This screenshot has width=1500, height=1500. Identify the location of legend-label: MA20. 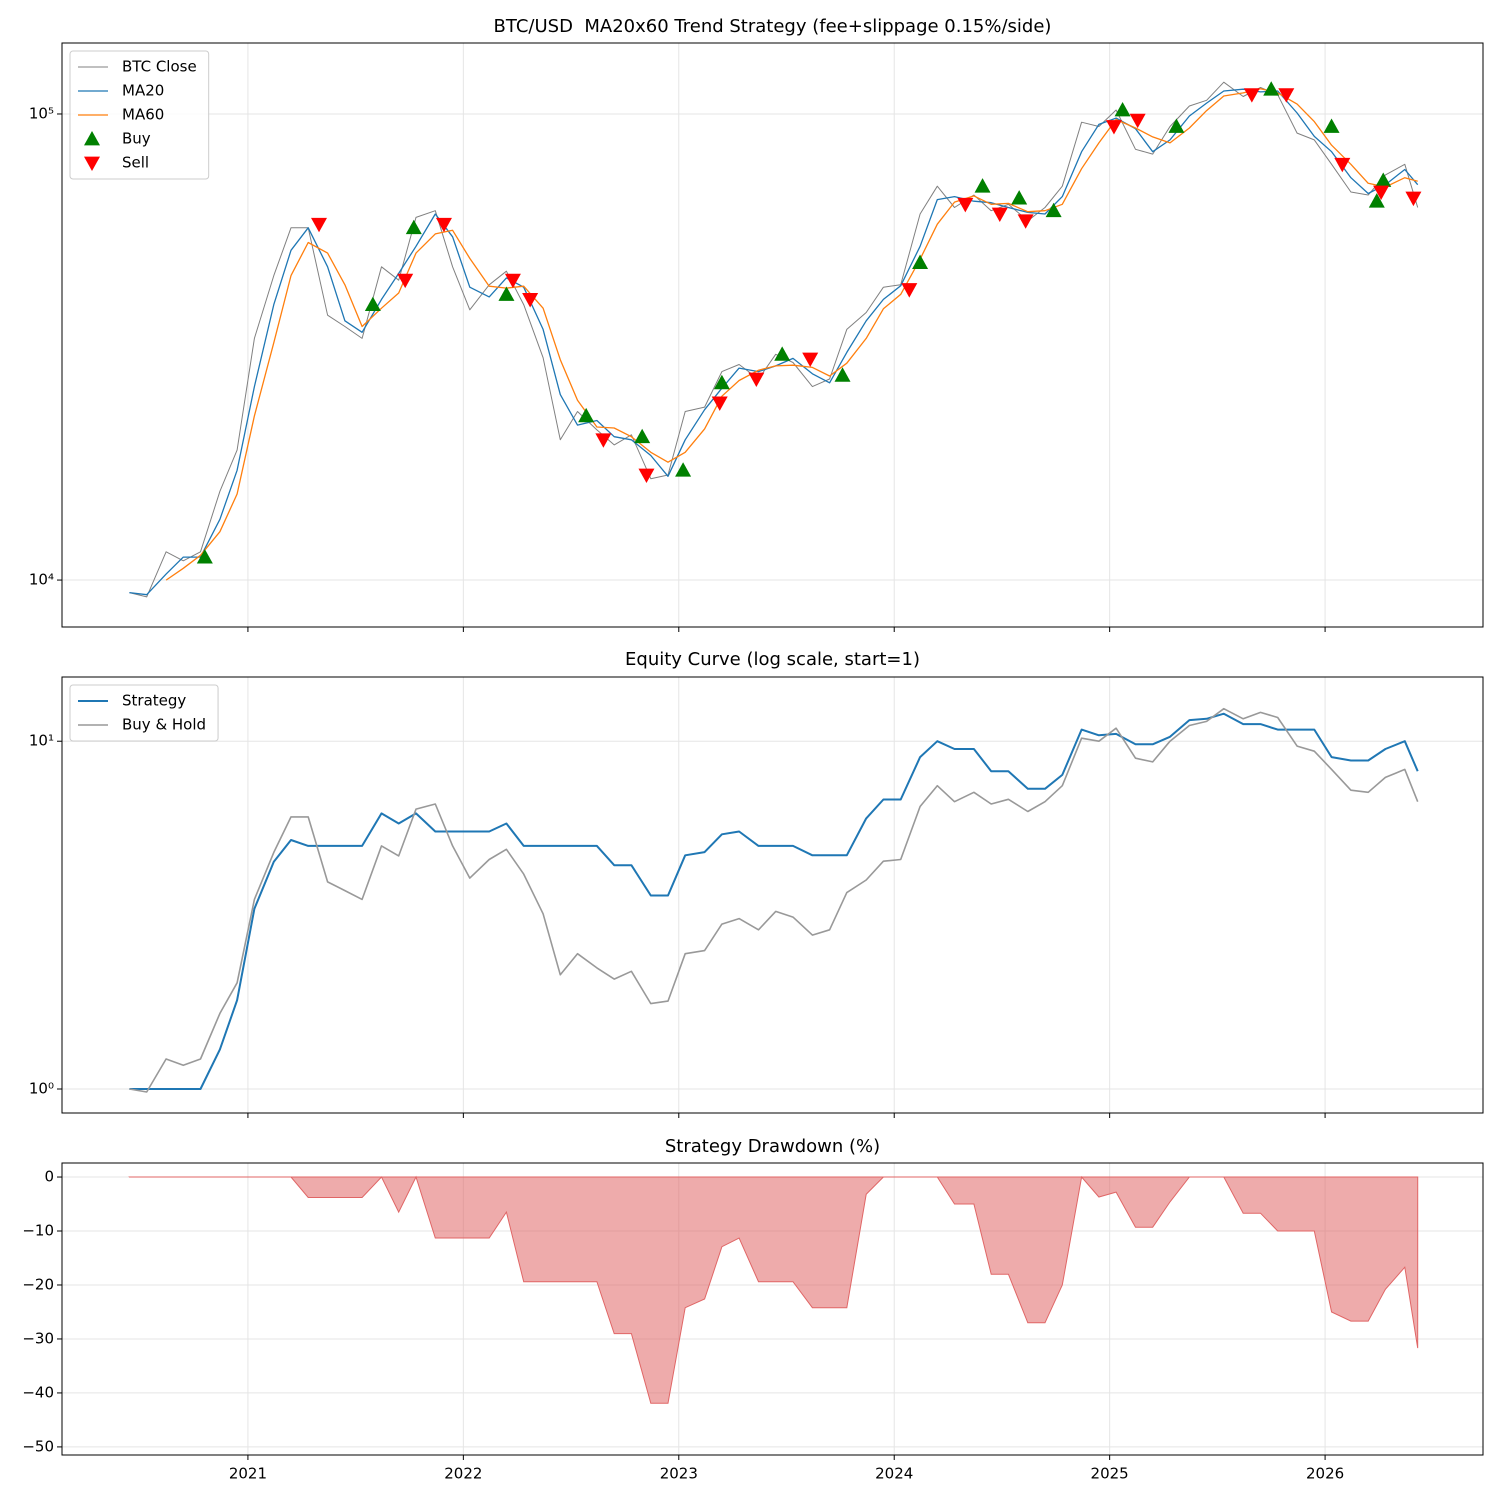
(143, 91).